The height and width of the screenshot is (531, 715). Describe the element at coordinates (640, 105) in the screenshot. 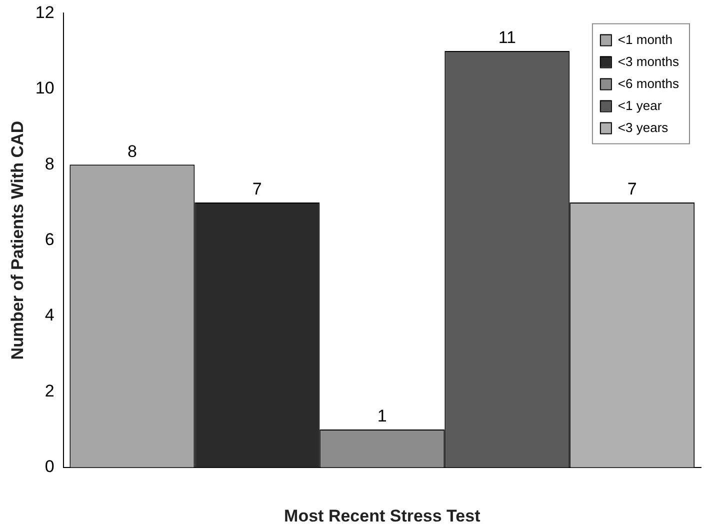

I see `legend-label: <1 year` at that location.